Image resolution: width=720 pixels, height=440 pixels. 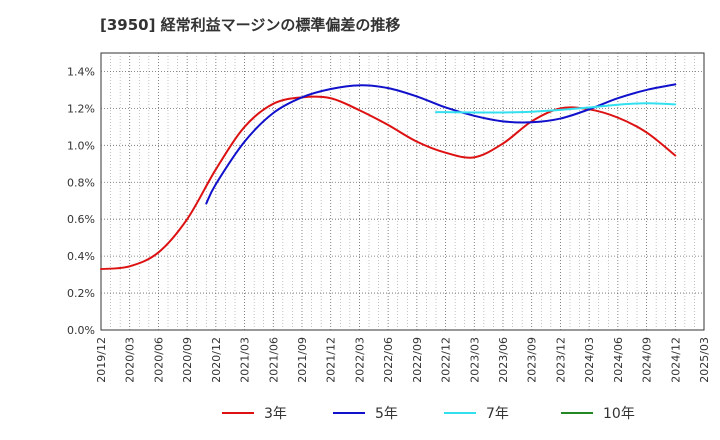 I want to click on y-tick-label: 1.2%, so click(x=81, y=108).